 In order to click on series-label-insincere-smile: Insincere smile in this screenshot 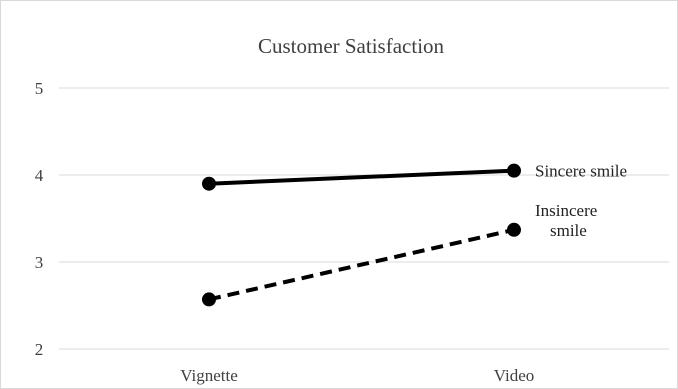, I will do `click(566, 220)`.